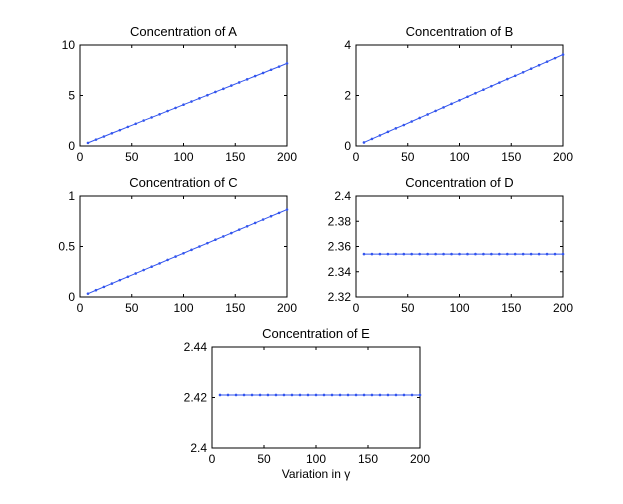 This screenshot has width=623, height=504. What do you see at coordinates (71, 196) in the screenshot?
I see `y-tick-label: 1` at bounding box center [71, 196].